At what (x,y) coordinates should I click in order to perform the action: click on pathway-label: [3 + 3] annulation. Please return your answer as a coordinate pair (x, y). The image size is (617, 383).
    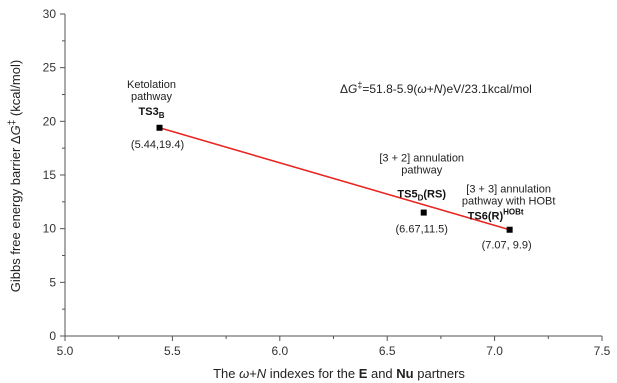
    Looking at the image, I should click on (508, 190).